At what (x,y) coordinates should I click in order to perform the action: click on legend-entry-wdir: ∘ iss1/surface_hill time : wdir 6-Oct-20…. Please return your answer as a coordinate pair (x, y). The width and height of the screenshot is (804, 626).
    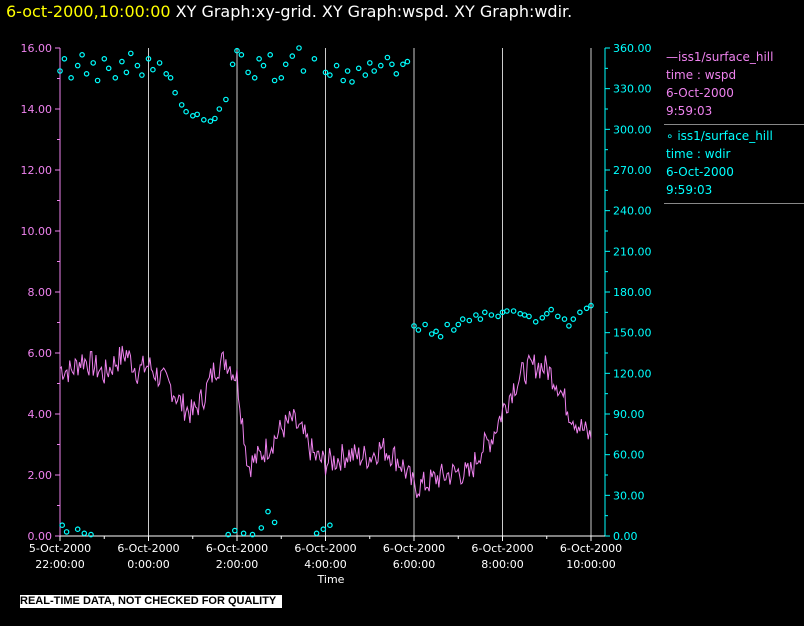
    Looking at the image, I should click on (734, 164).